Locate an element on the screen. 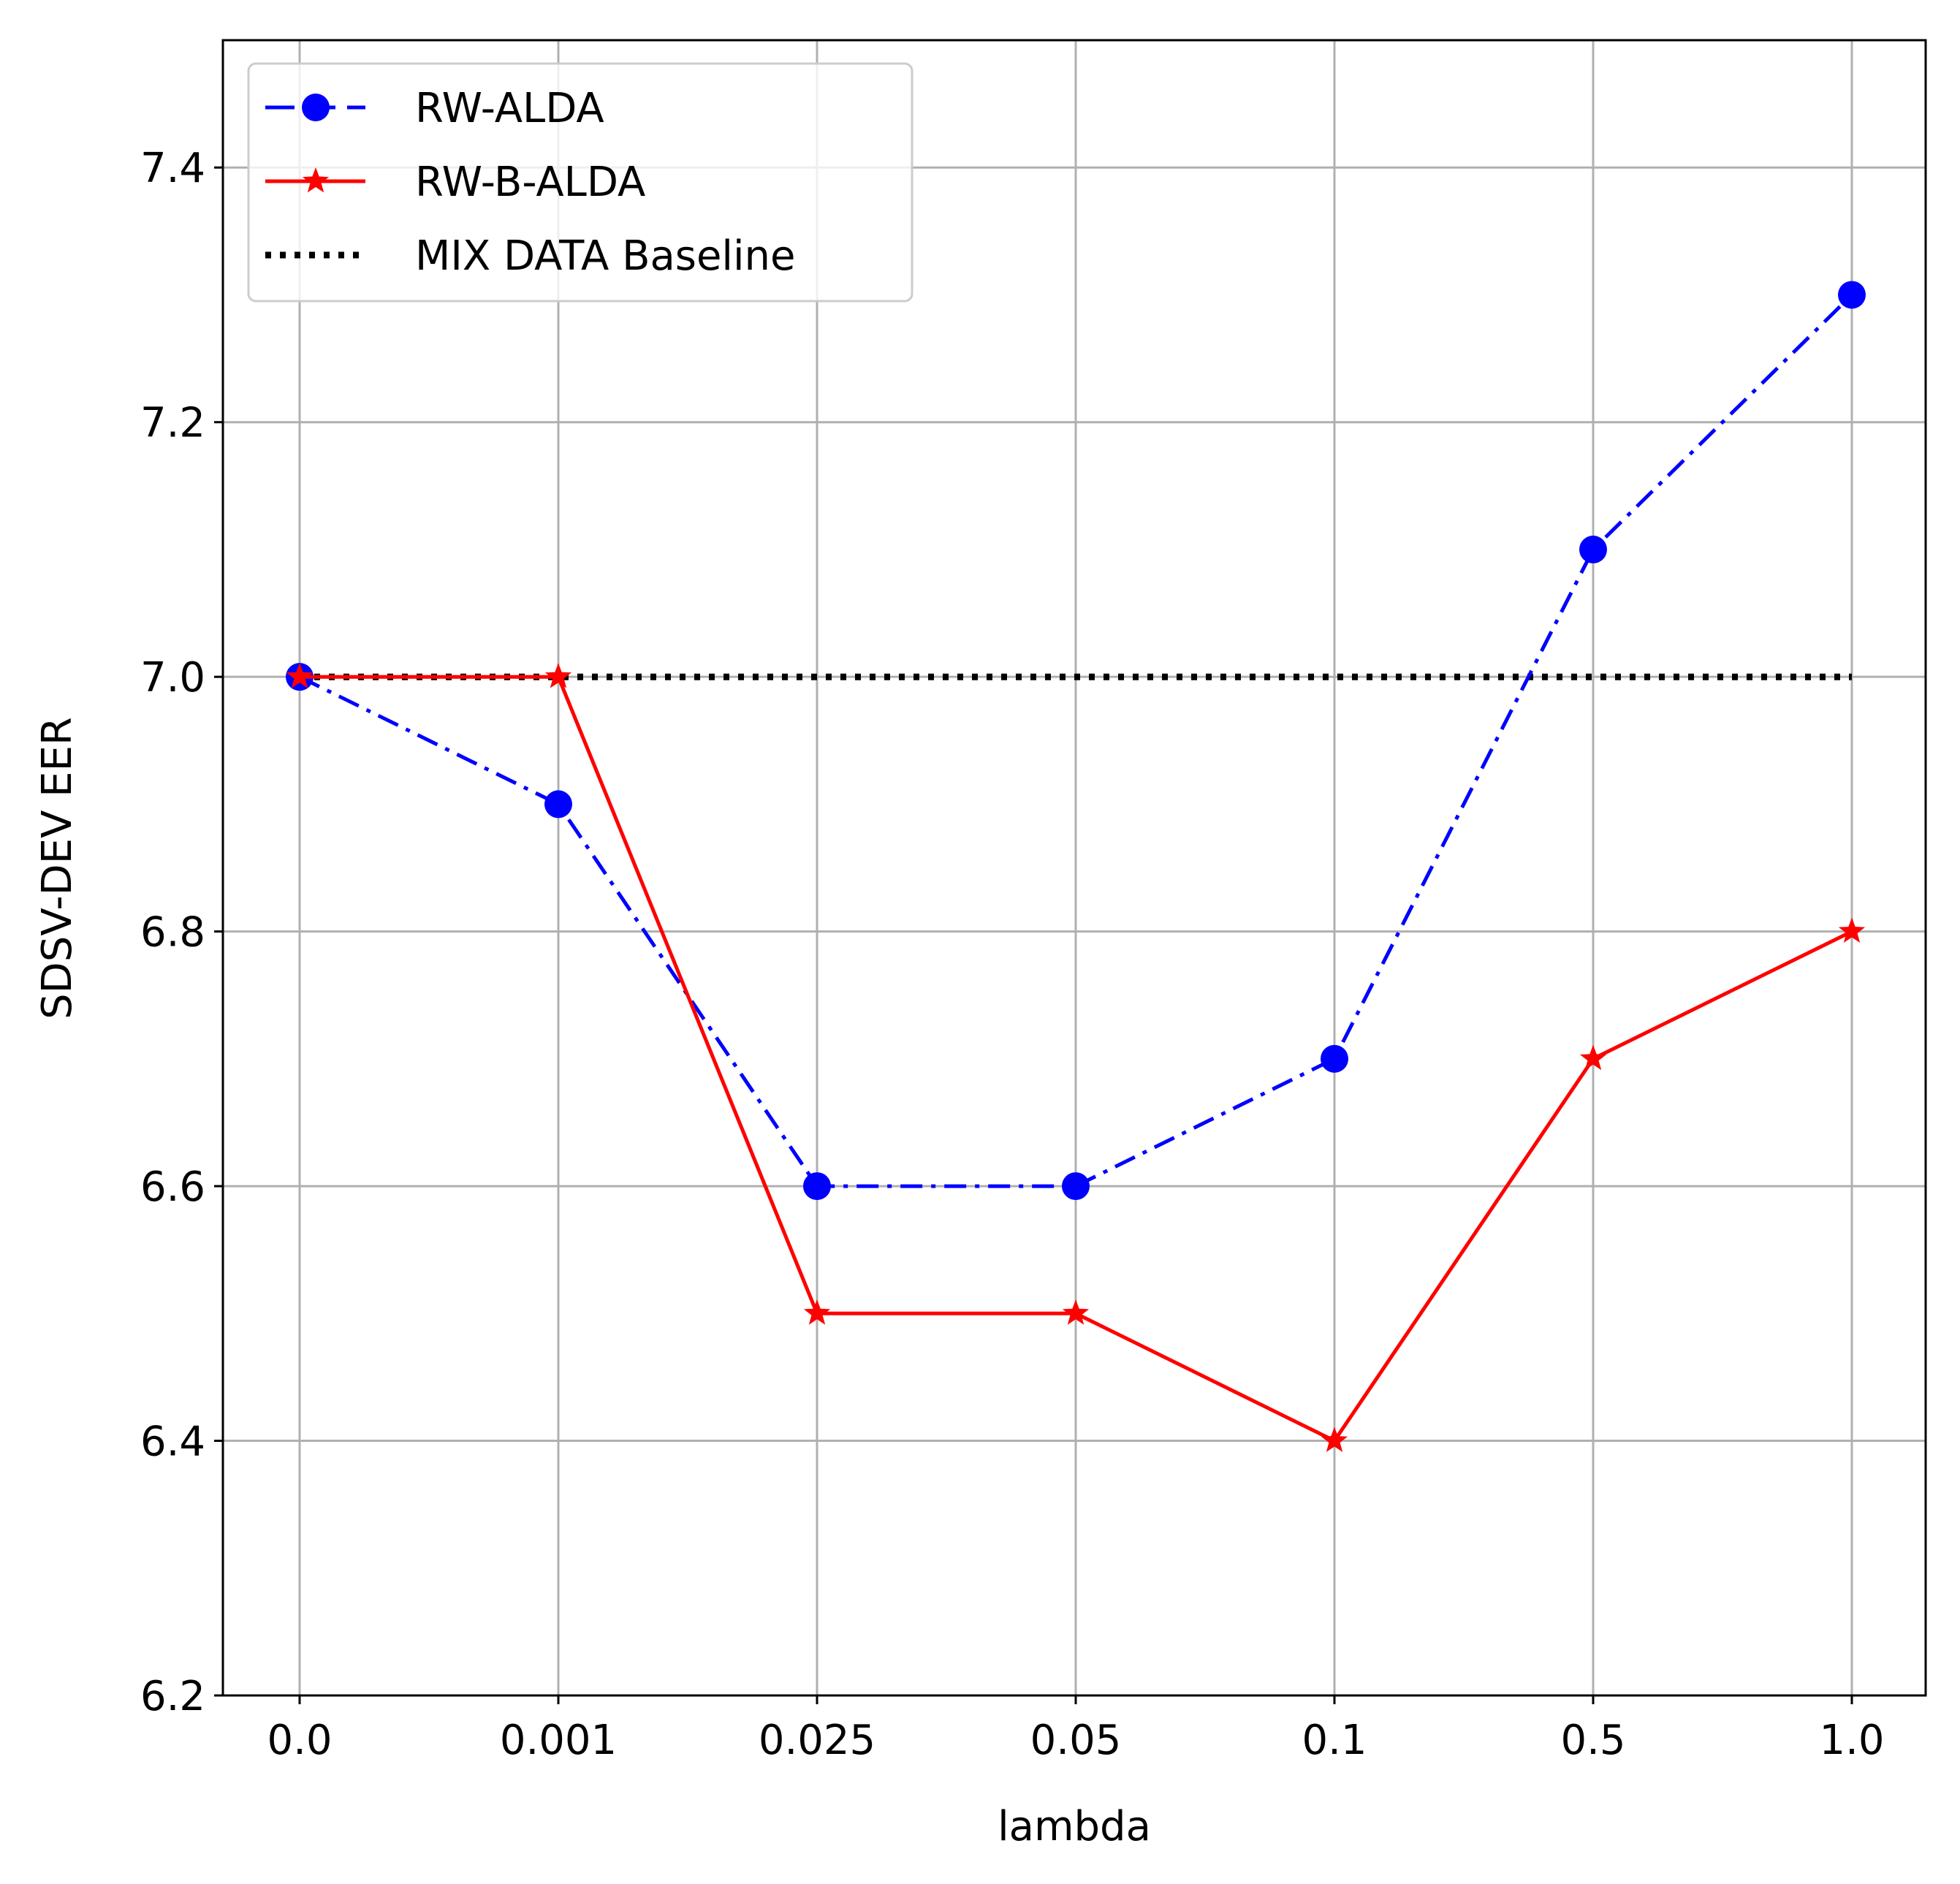 Image resolution: width=1960 pixels, height=1884 pixels. legend-box is located at coordinates (580, 183).